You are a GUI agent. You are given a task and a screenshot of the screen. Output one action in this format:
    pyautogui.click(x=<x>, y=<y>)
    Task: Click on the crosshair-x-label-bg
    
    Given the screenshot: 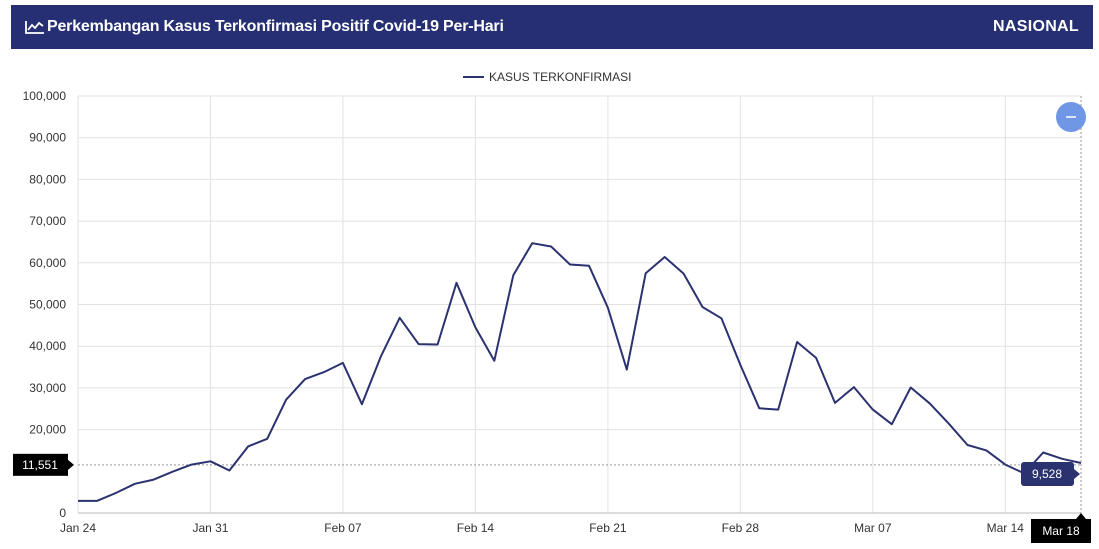 What is the action you would take?
    pyautogui.click(x=1061, y=531)
    